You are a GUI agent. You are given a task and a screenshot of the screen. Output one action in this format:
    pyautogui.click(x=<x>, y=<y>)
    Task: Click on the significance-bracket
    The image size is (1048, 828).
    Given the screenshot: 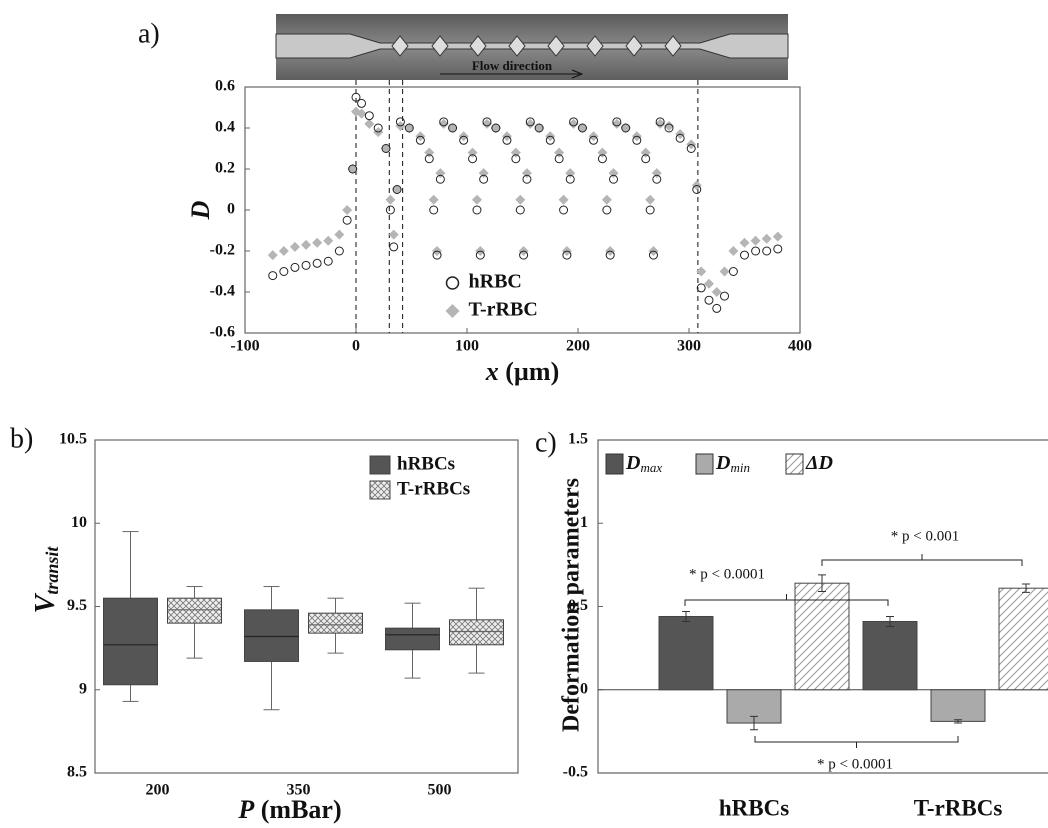 What is the action you would take?
    pyautogui.click(x=786, y=600)
    